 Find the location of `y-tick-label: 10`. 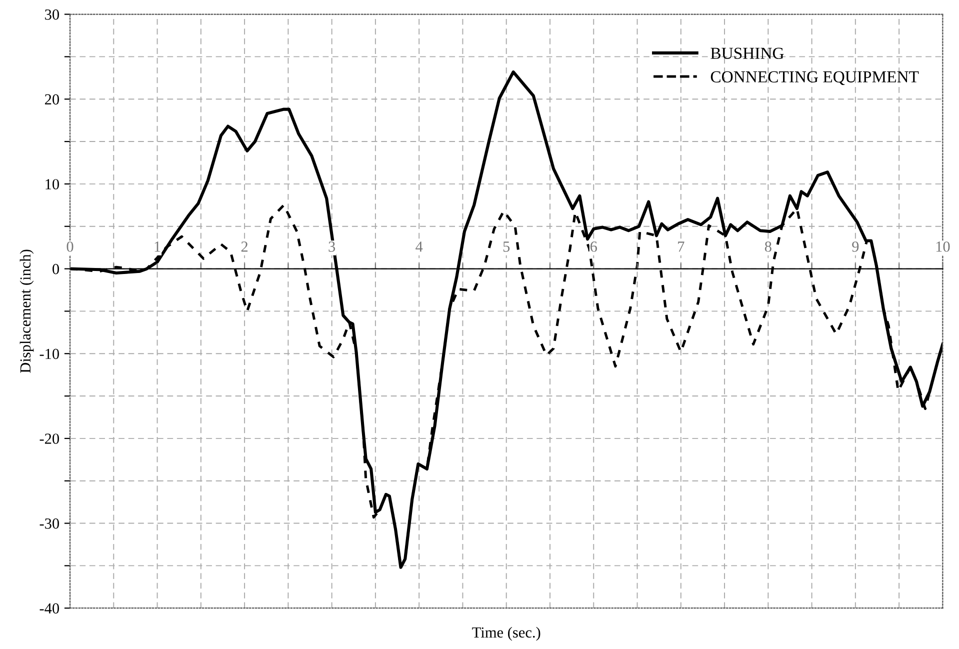

y-tick-label: 10 is located at coordinates (53, 184).